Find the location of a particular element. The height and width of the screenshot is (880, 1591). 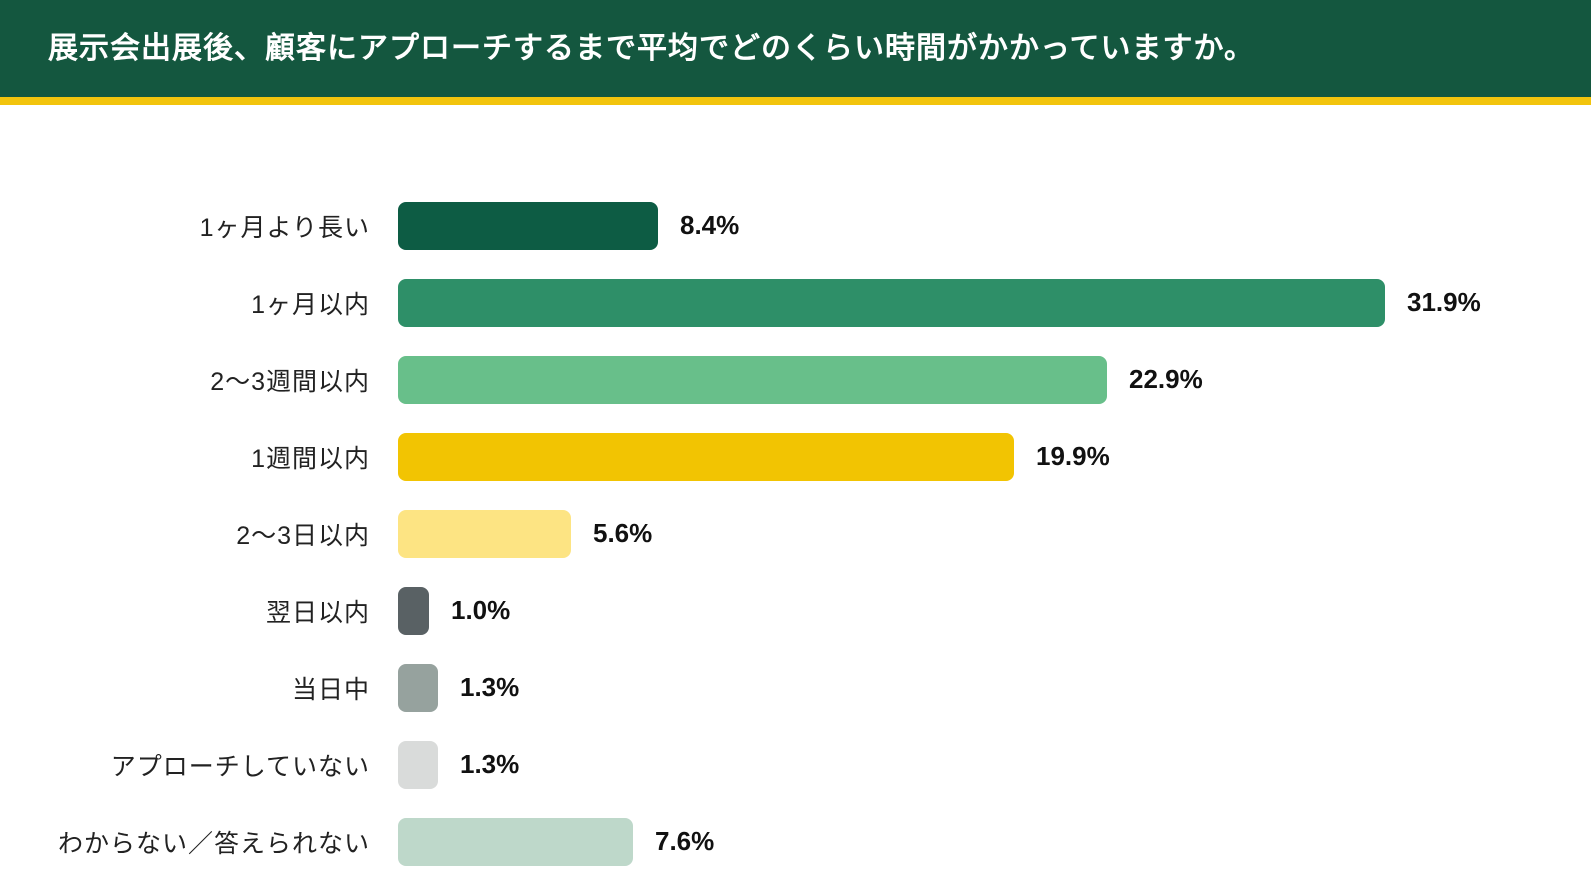

value-label: 22.9% is located at coordinates (1166, 379).